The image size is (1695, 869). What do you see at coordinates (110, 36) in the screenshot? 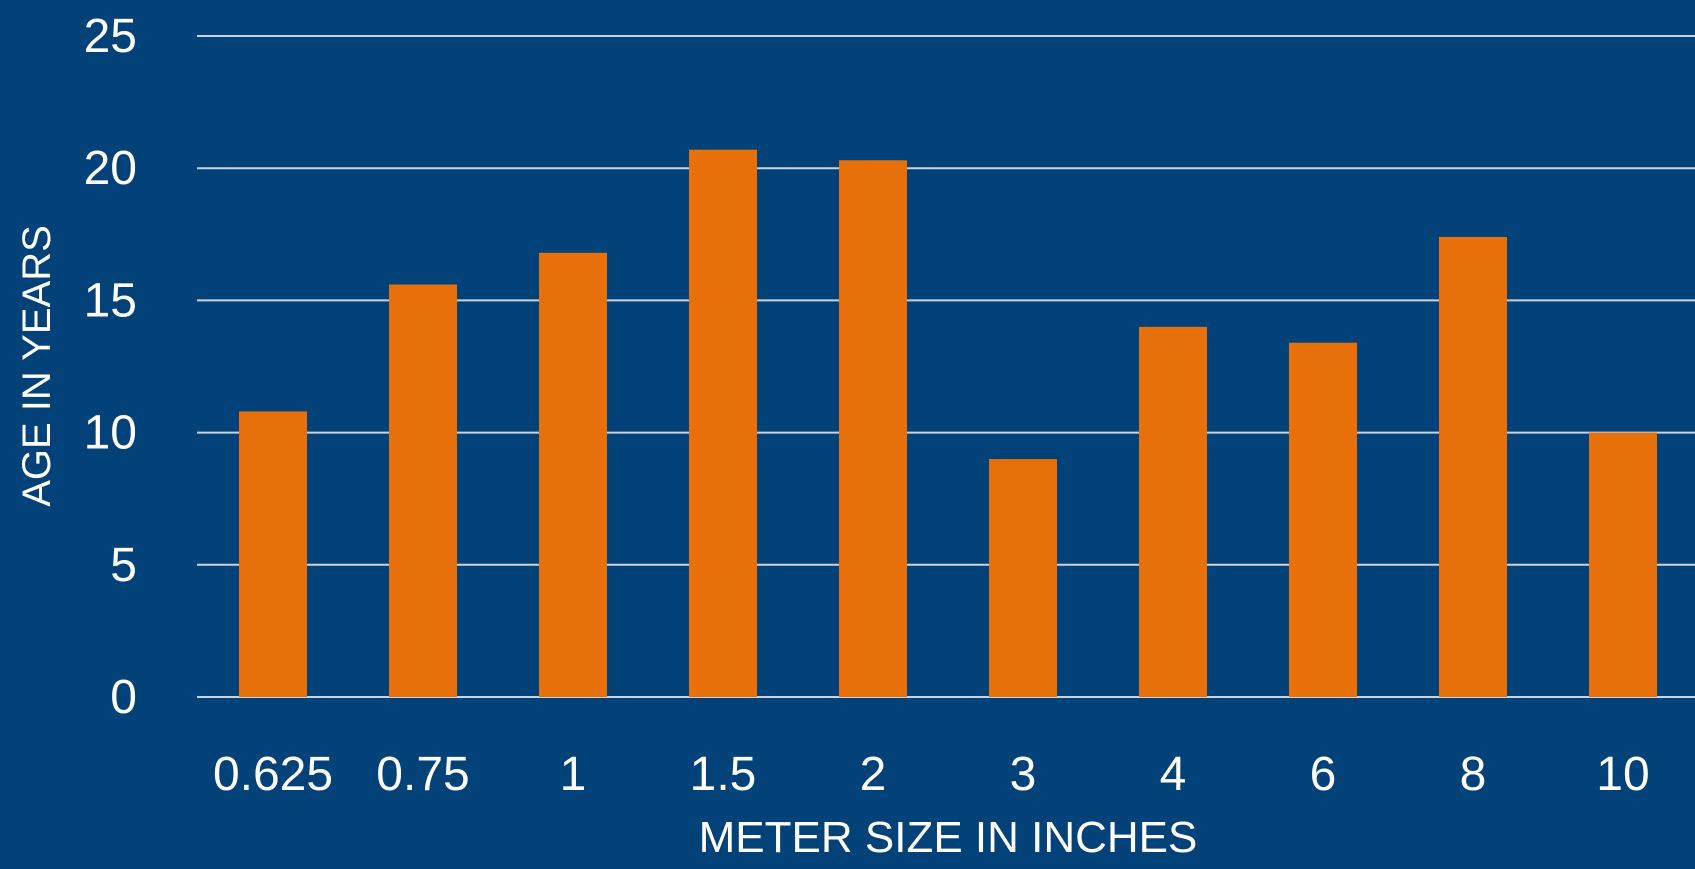
I see `y-tick-label: 25` at bounding box center [110, 36].